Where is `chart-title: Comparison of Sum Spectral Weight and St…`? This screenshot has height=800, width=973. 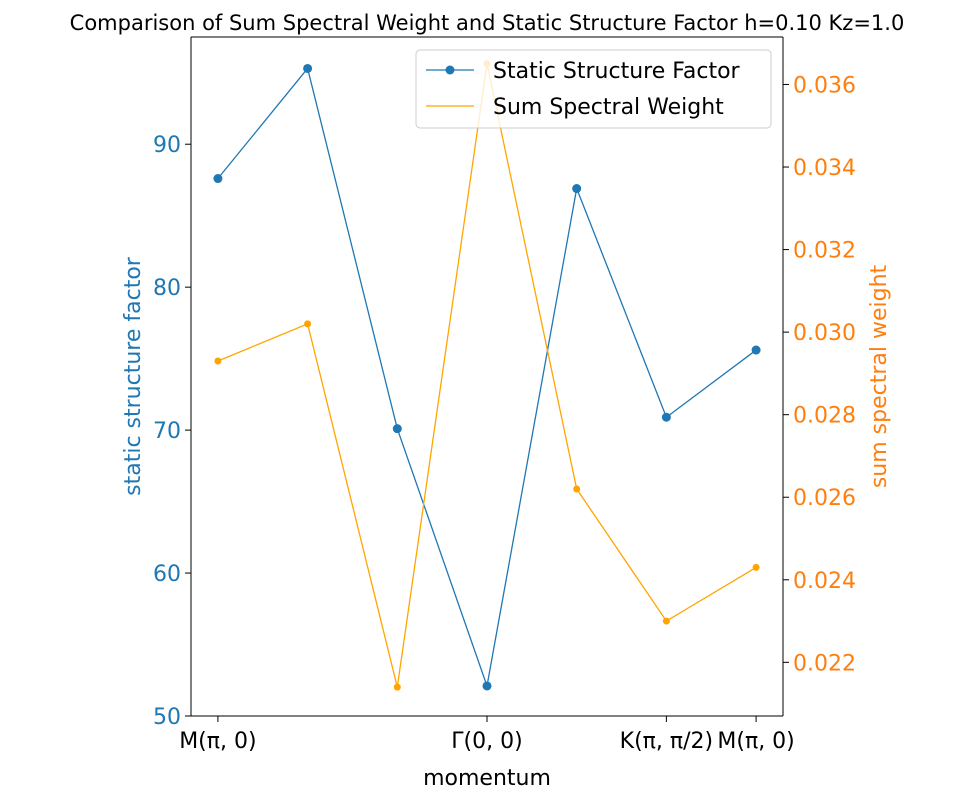 chart-title: Comparison of Sum Spectral Weight and St… is located at coordinates (487, 23).